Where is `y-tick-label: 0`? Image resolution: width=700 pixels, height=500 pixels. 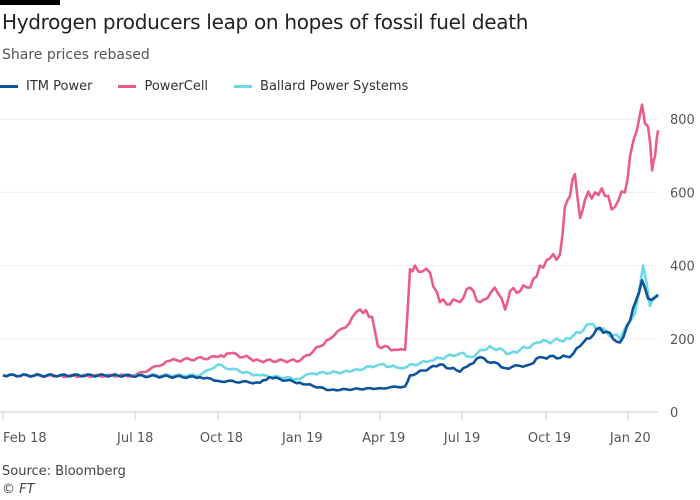 y-tick-label: 0 is located at coordinates (674, 413).